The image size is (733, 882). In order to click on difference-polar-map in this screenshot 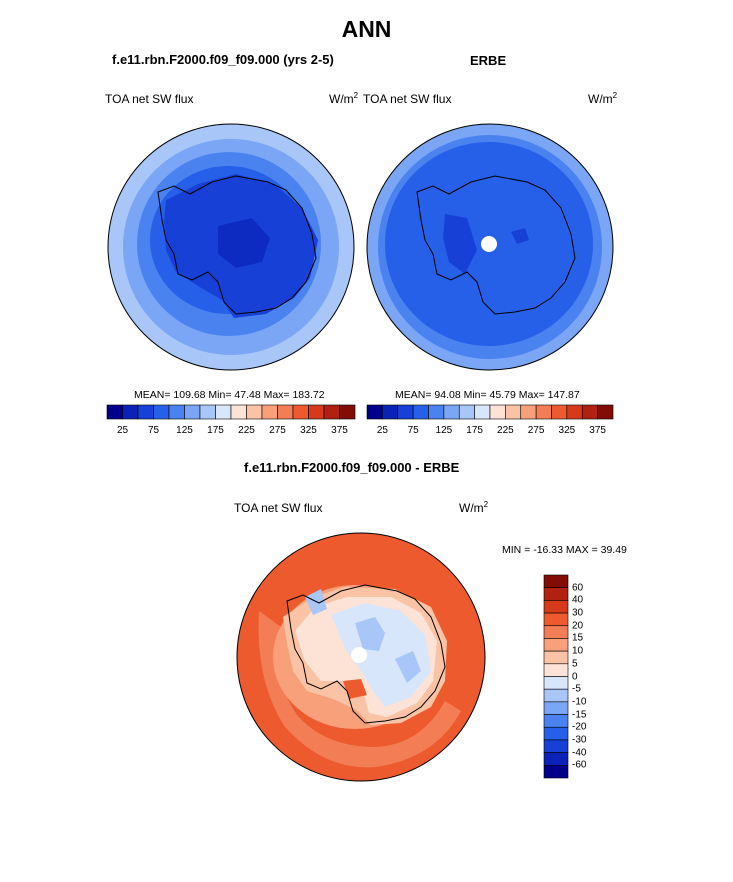, I will do `click(361, 657)`.